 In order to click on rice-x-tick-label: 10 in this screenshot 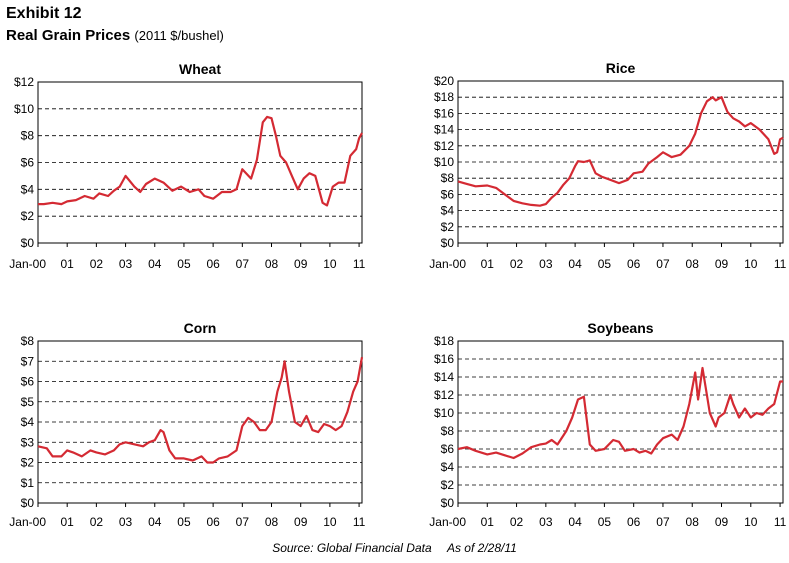, I will do `click(751, 264)`.